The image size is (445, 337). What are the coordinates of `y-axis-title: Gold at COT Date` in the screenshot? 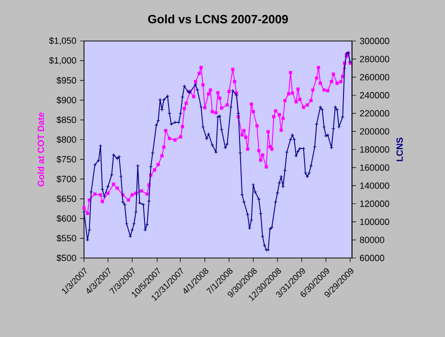 It's located at (40, 149).